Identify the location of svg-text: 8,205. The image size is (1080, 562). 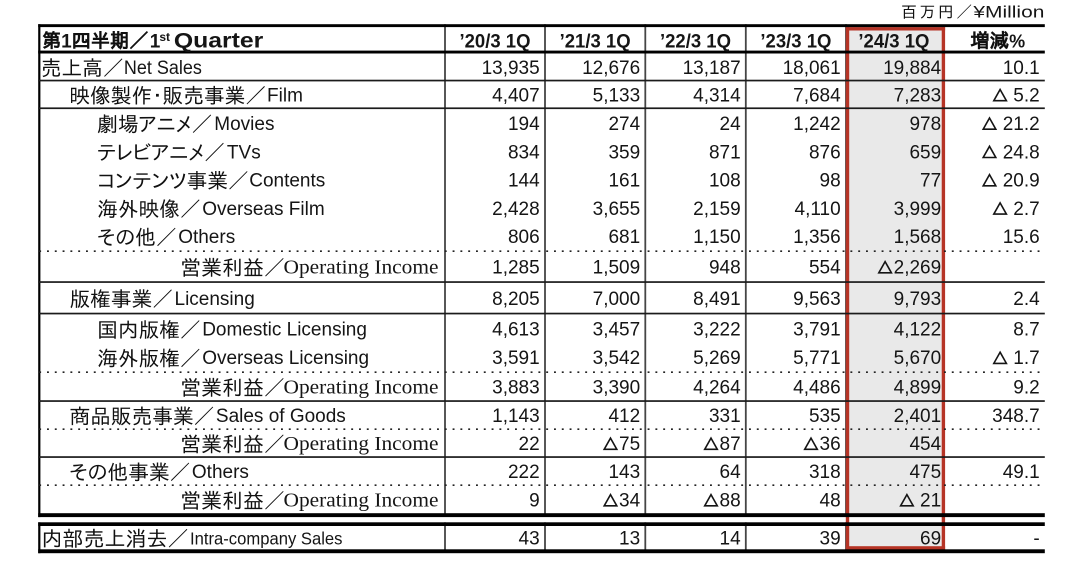
(516, 299).